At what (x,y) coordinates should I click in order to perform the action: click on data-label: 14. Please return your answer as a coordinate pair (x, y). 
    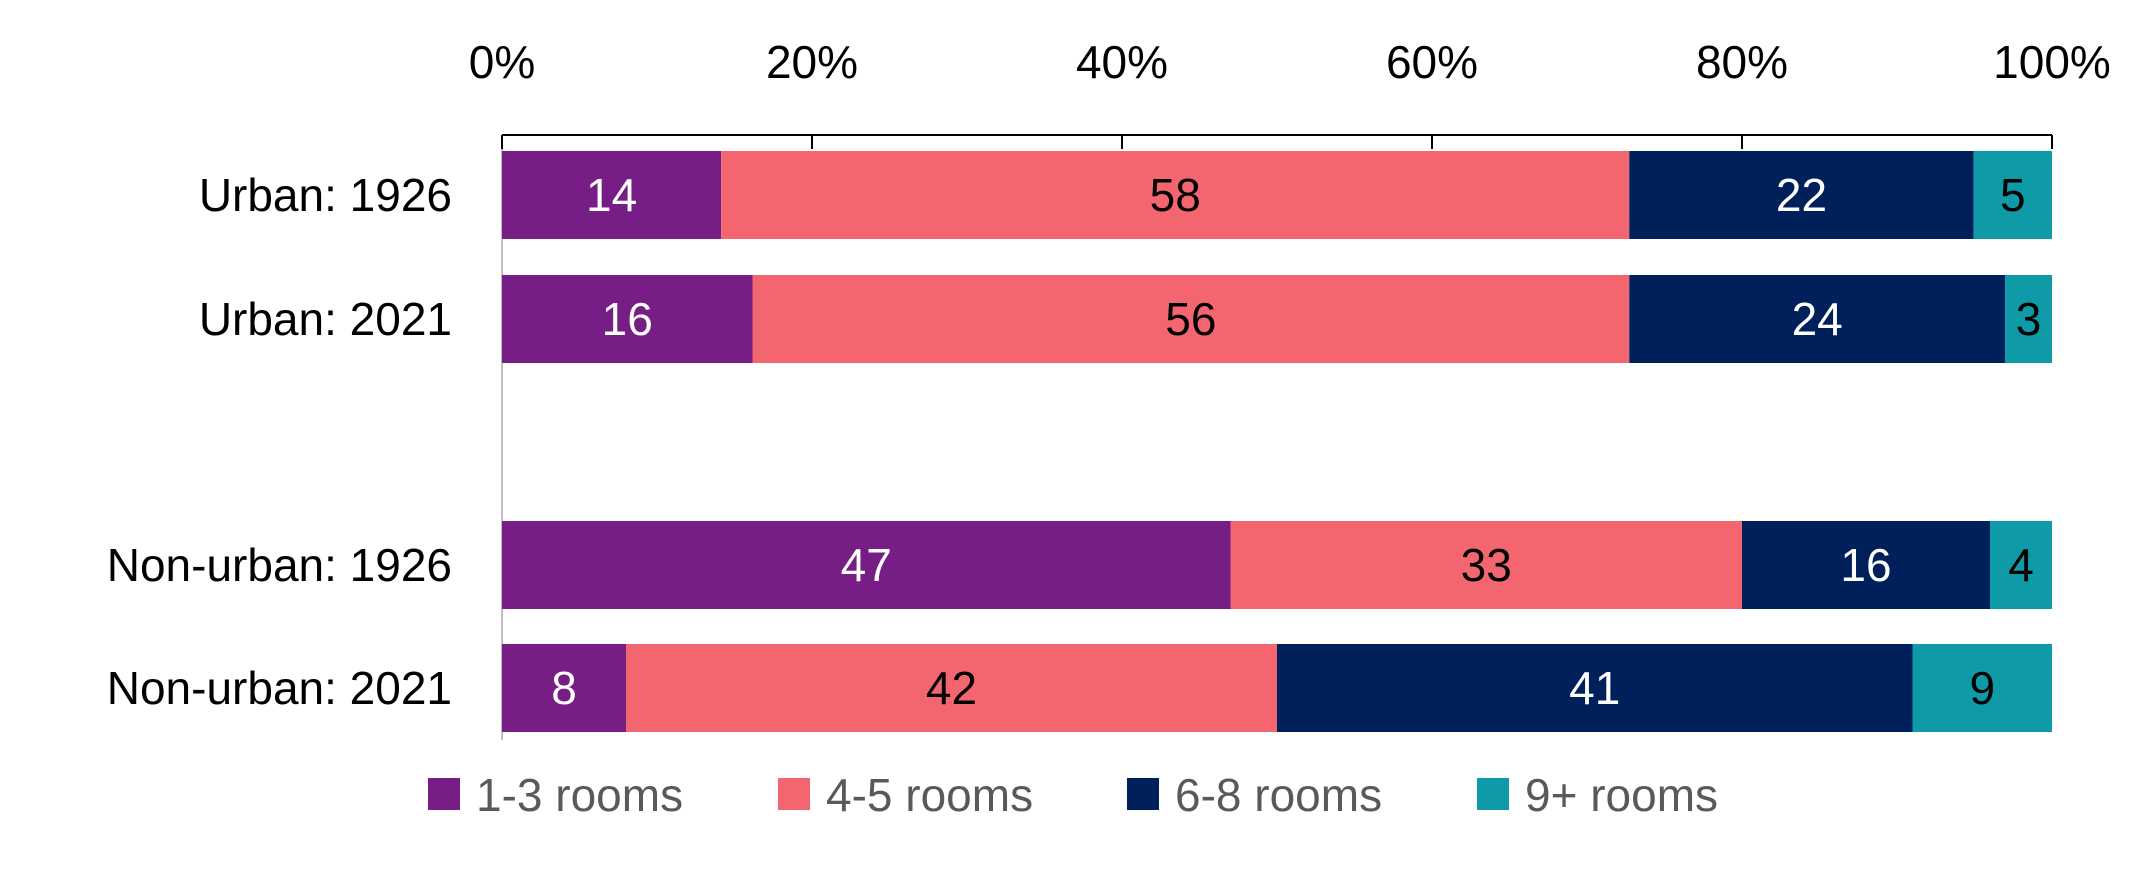
    Looking at the image, I should click on (611, 195).